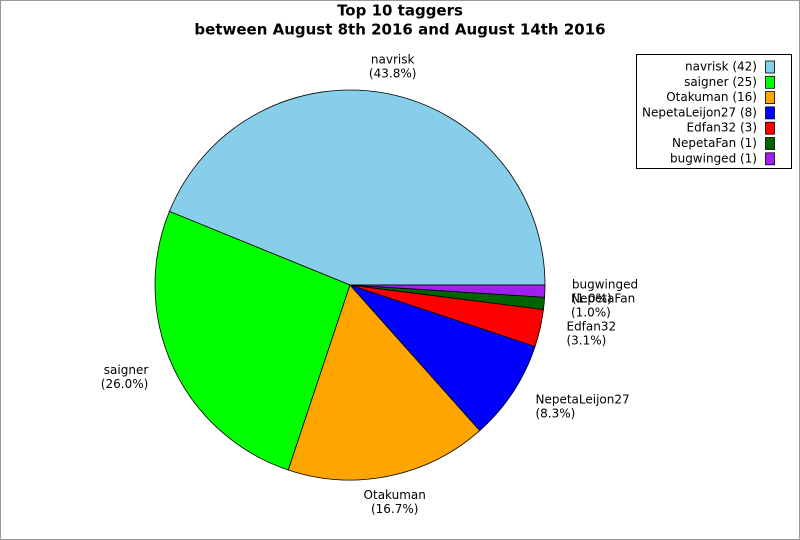  I want to click on slice-label: bugwinged, so click(605, 284).